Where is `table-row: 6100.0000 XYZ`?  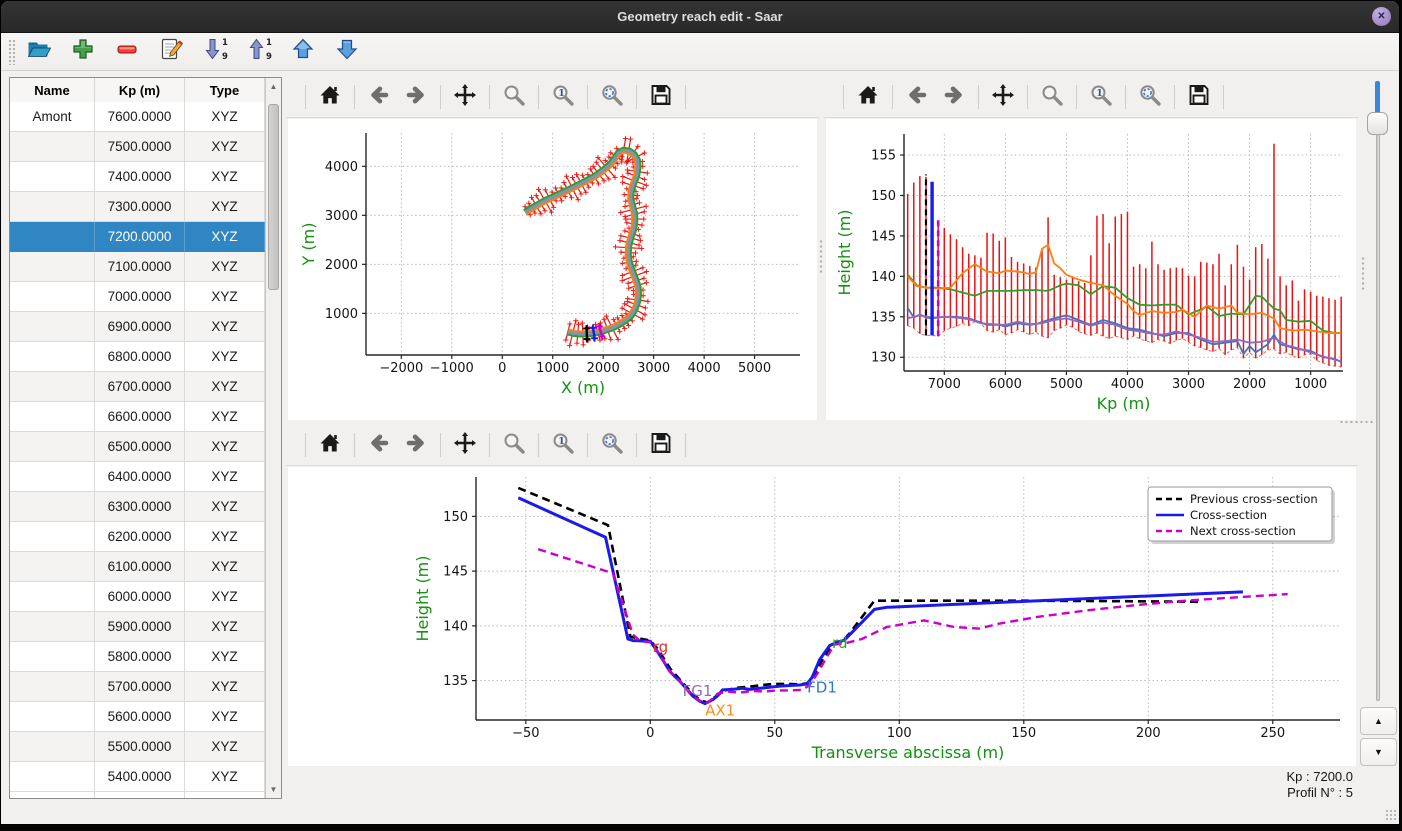 table-row: 6100.0000 XYZ is located at coordinates (137, 567).